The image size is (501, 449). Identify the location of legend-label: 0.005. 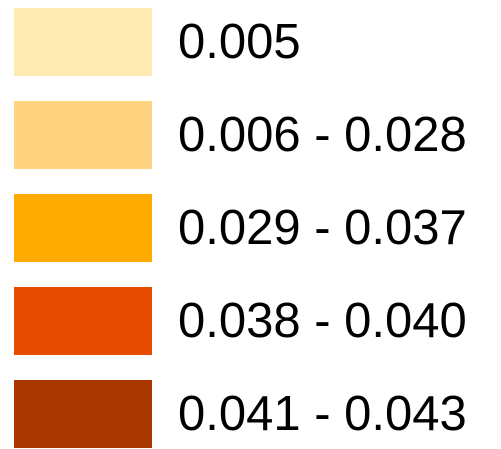
(239, 42).